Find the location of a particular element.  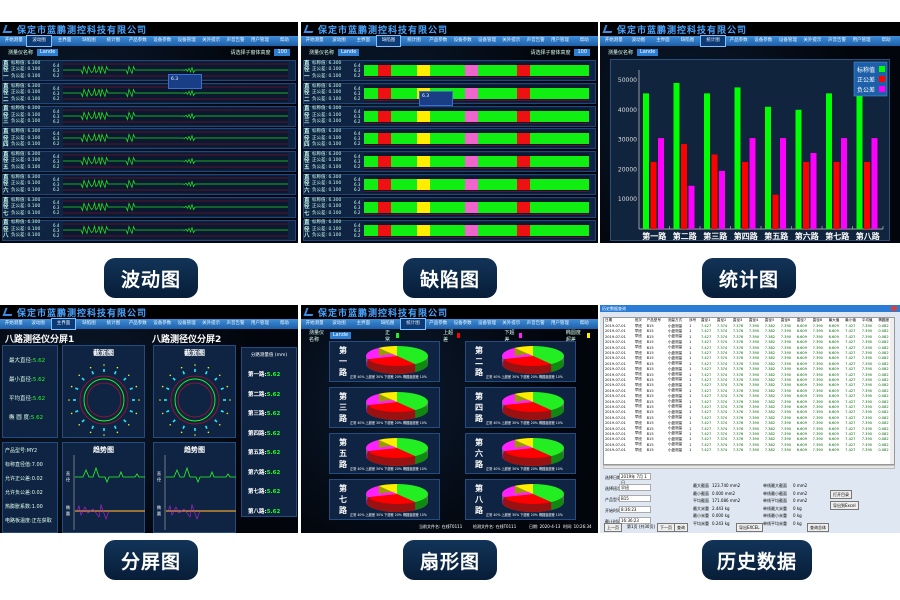

vertical-scrollbar is located at coordinates (892, 391).